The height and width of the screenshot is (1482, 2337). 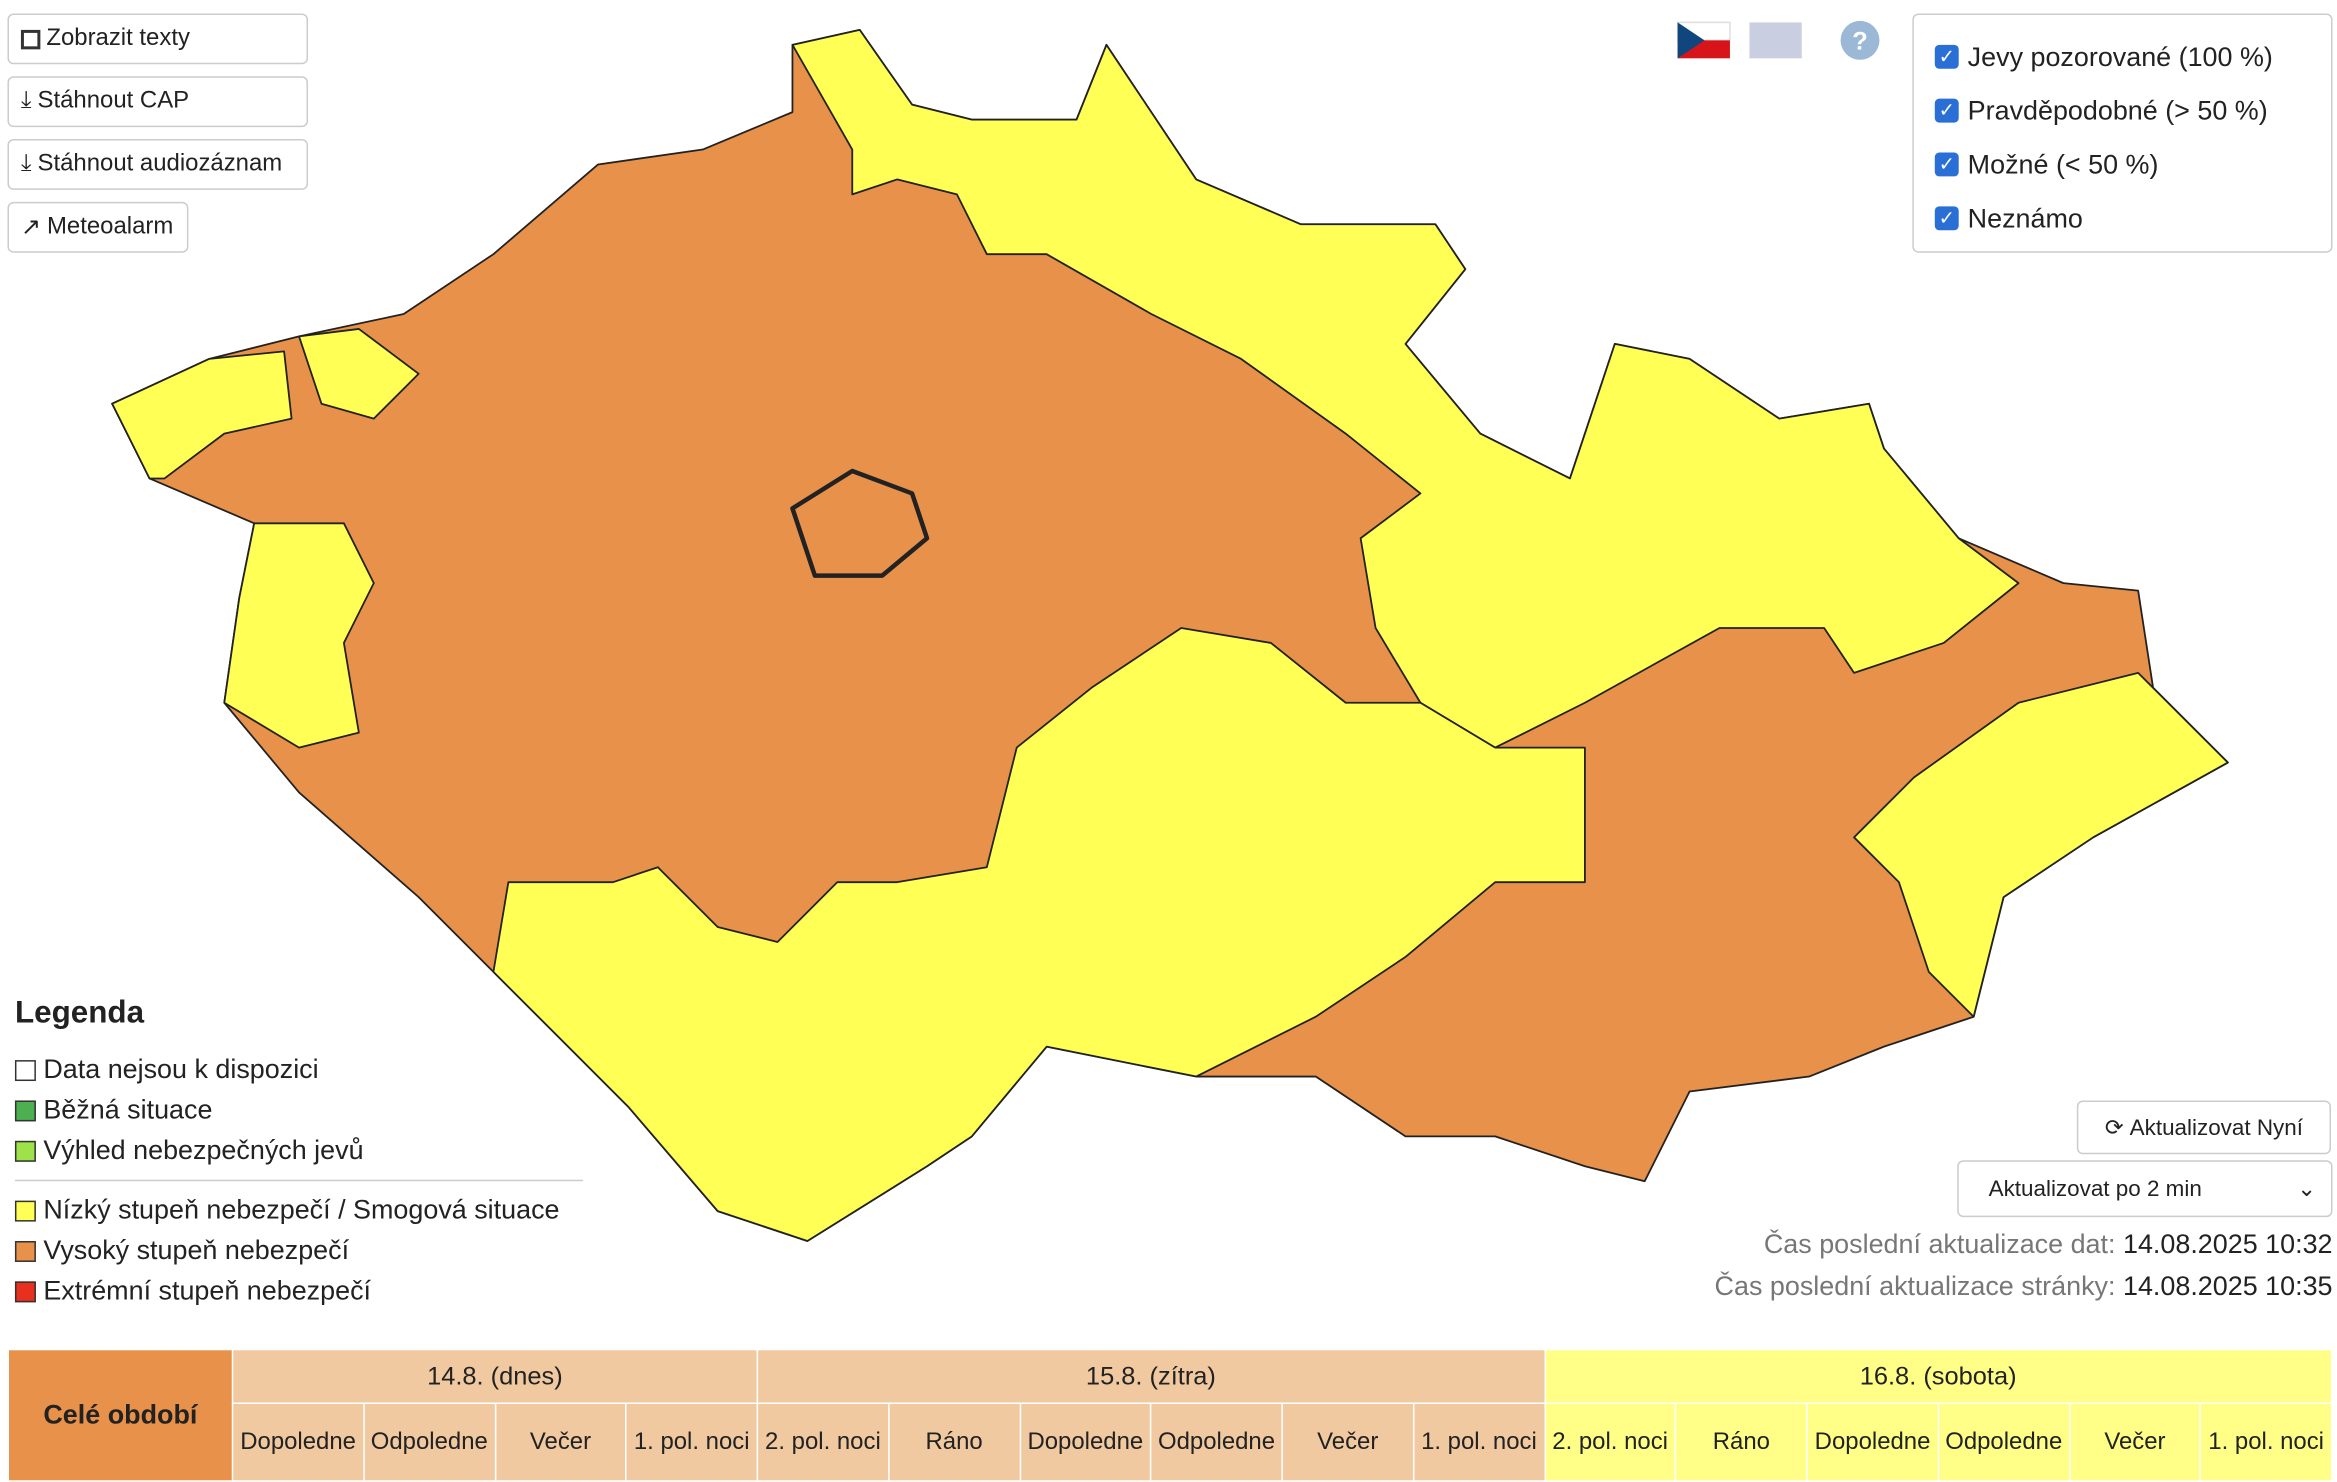 I want to click on legend-item: Vysoký stupeň nebezpečí, so click(x=302, y=1251).